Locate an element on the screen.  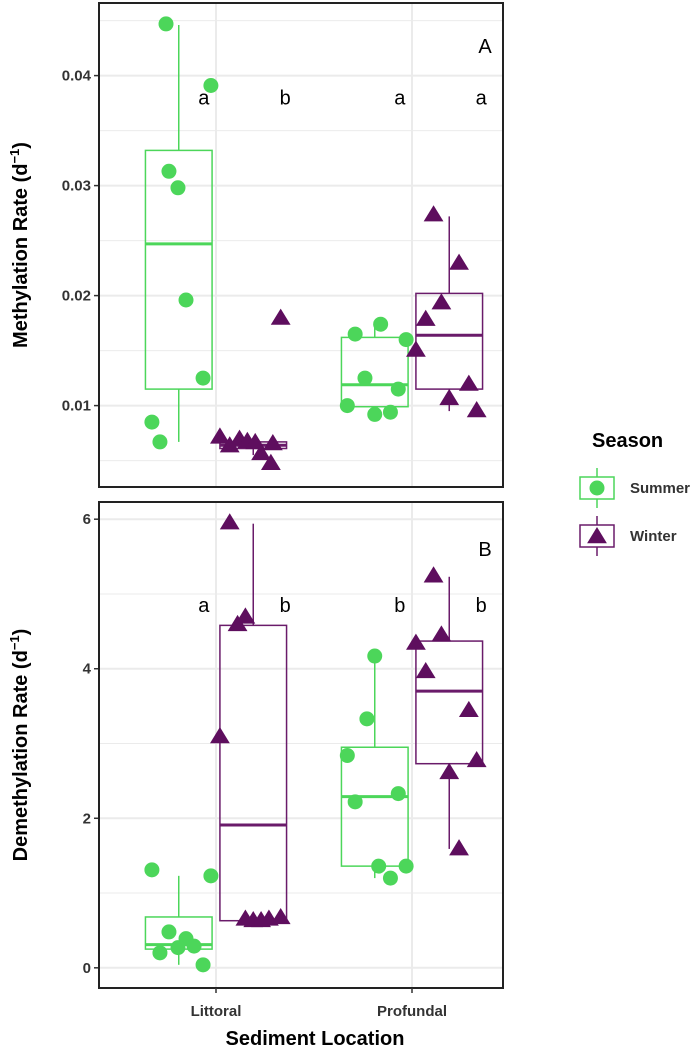
legend-label: Winter is located at coordinates (653, 536).